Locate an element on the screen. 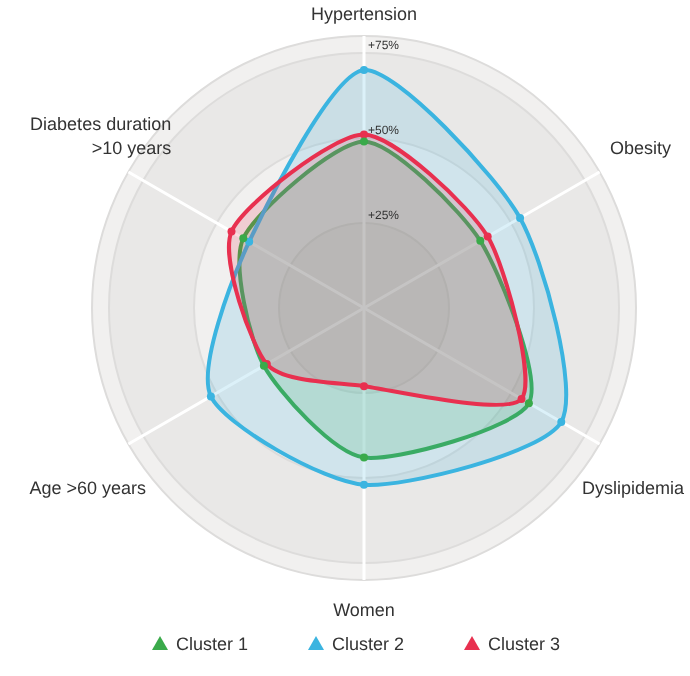 Image resolution: width=690 pixels, height=676 pixels. spoke-label: Hypertension is located at coordinates (364, 14).